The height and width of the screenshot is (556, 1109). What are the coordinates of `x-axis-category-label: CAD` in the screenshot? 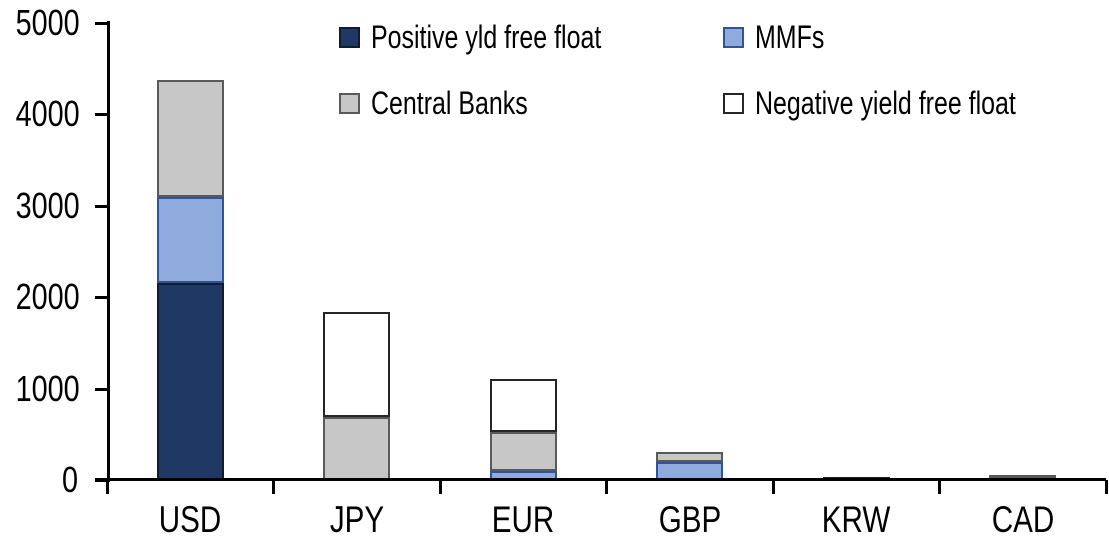 It's located at (1023, 519).